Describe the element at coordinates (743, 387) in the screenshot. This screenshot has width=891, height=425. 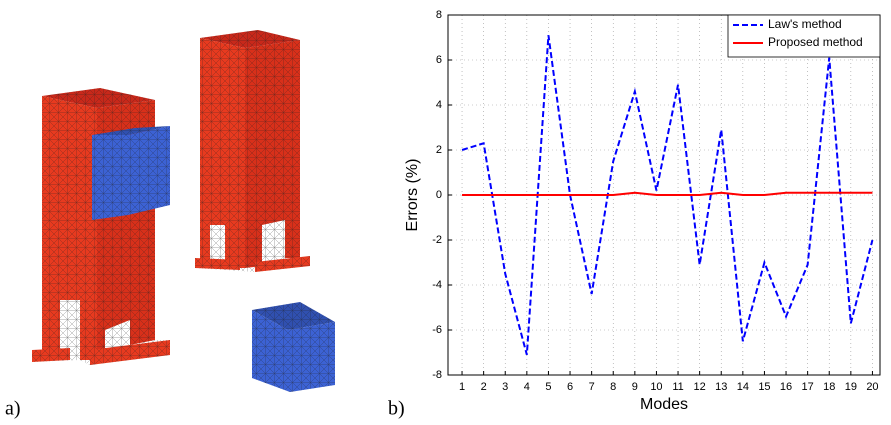
I see `x-tick-label: 14` at that location.